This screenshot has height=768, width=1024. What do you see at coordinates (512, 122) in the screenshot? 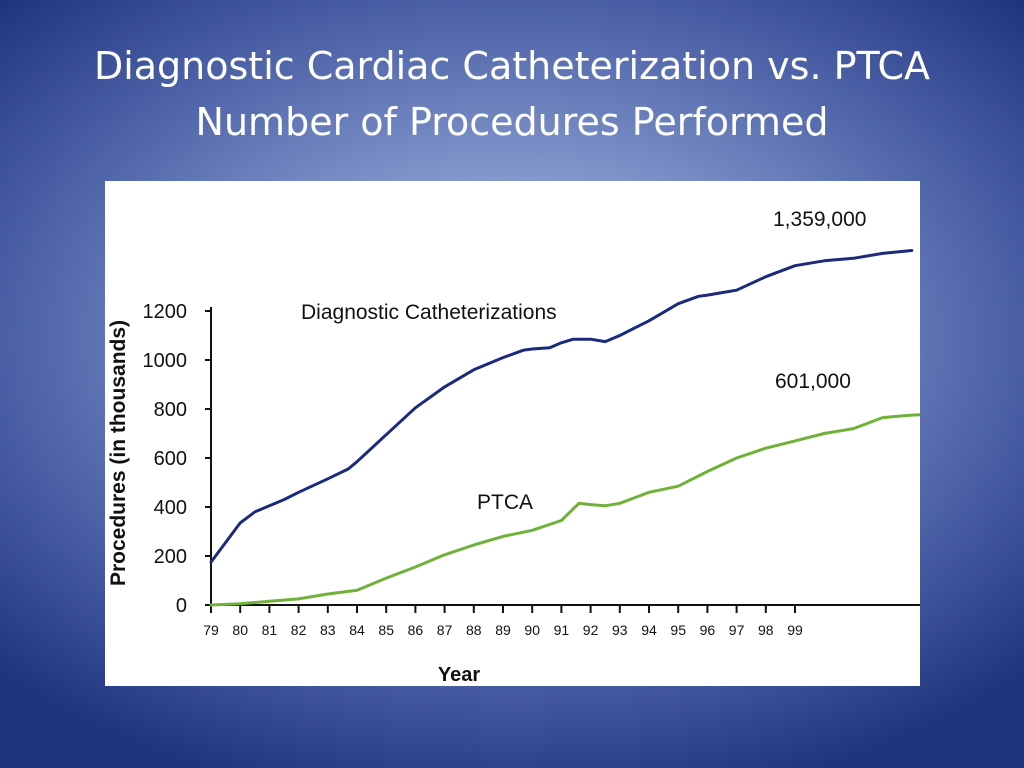
I see `title-line-2: Number of Procedures Performed` at bounding box center [512, 122].